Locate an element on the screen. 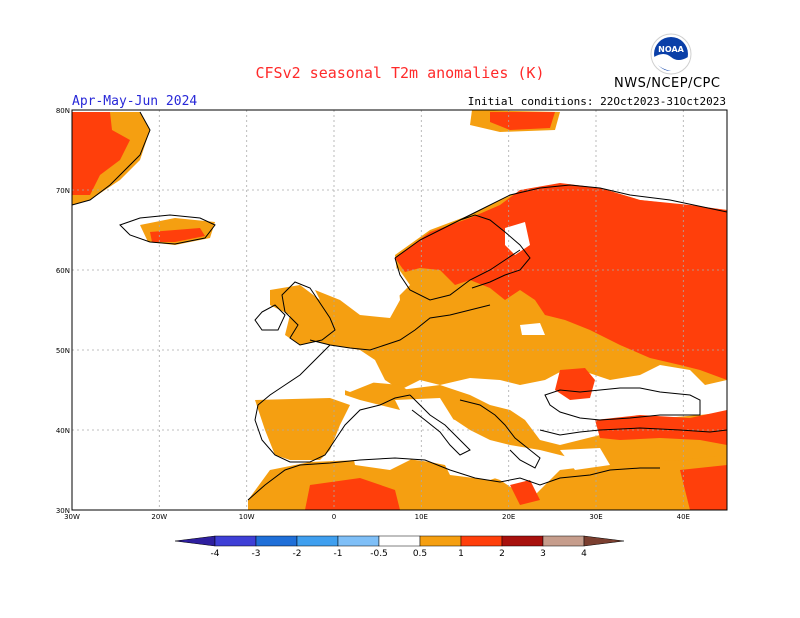 Image resolution: width=800 pixels, height=618 pixels. colorbar-tick-label: -4 is located at coordinates (215, 554).